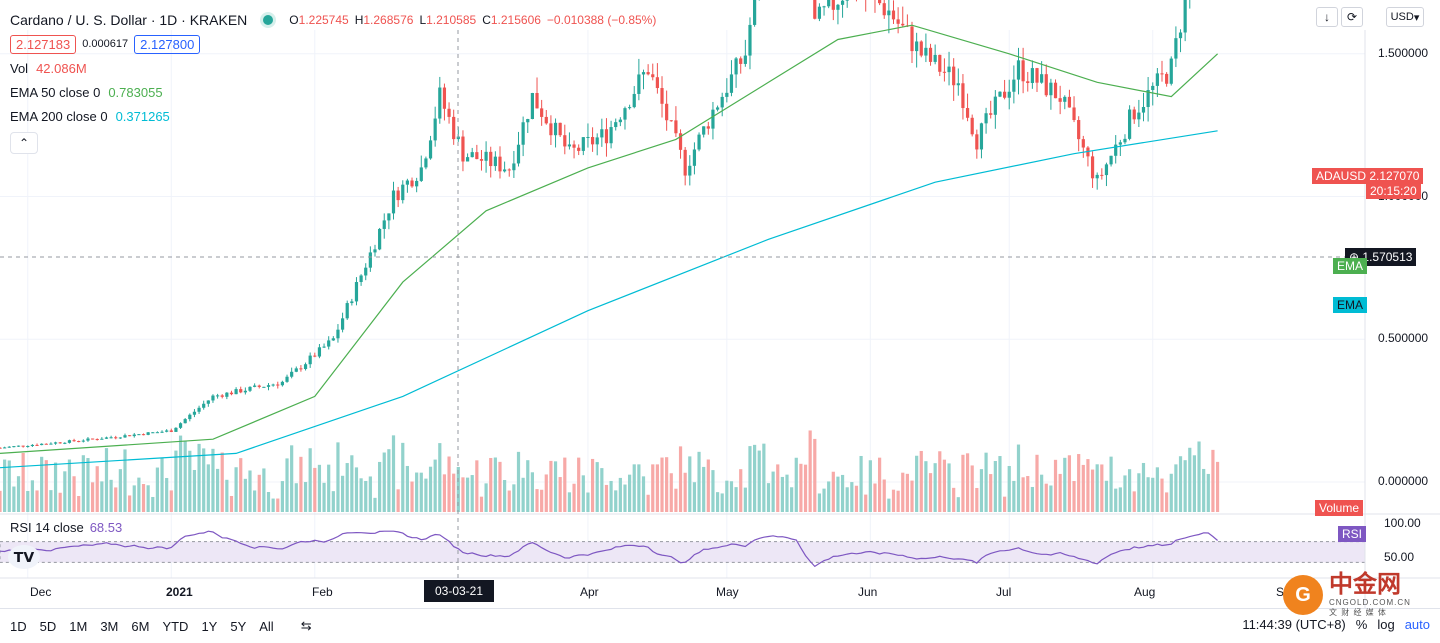 This screenshot has width=1440, height=643. Describe the element at coordinates (109, 626) in the screenshot. I see `range-3m-button: 3M` at that location.